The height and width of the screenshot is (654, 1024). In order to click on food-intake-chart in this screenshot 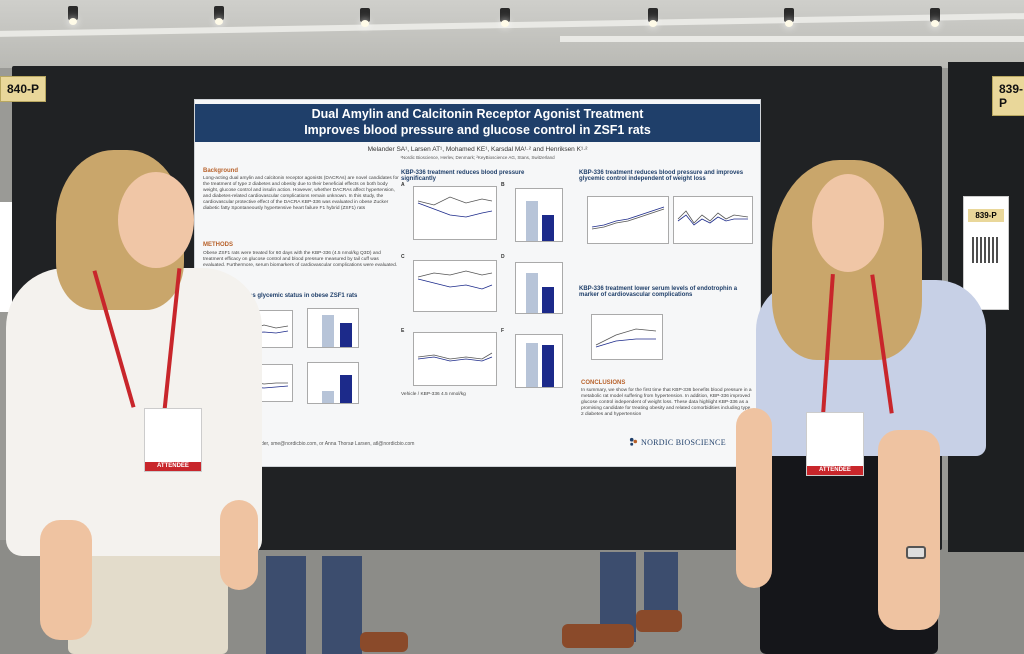, I will do `click(713, 220)`.